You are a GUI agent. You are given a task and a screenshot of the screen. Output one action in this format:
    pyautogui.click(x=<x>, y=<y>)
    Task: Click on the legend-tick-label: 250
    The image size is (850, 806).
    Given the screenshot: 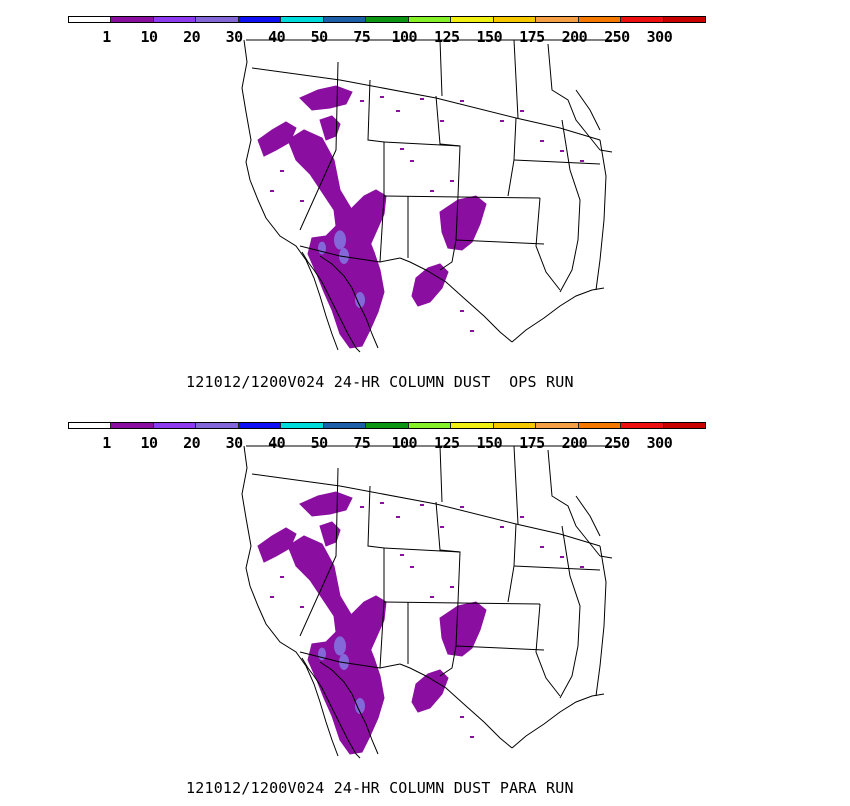 What is the action you would take?
    pyautogui.click(x=617, y=443)
    